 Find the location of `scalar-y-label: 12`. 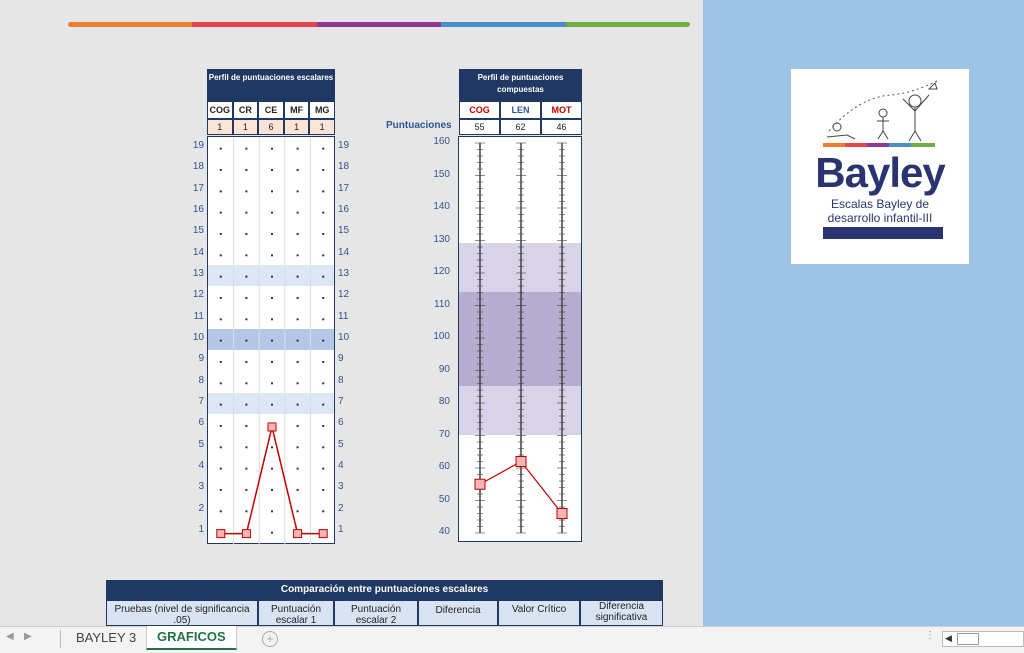

scalar-y-label: 12 is located at coordinates (198, 295).